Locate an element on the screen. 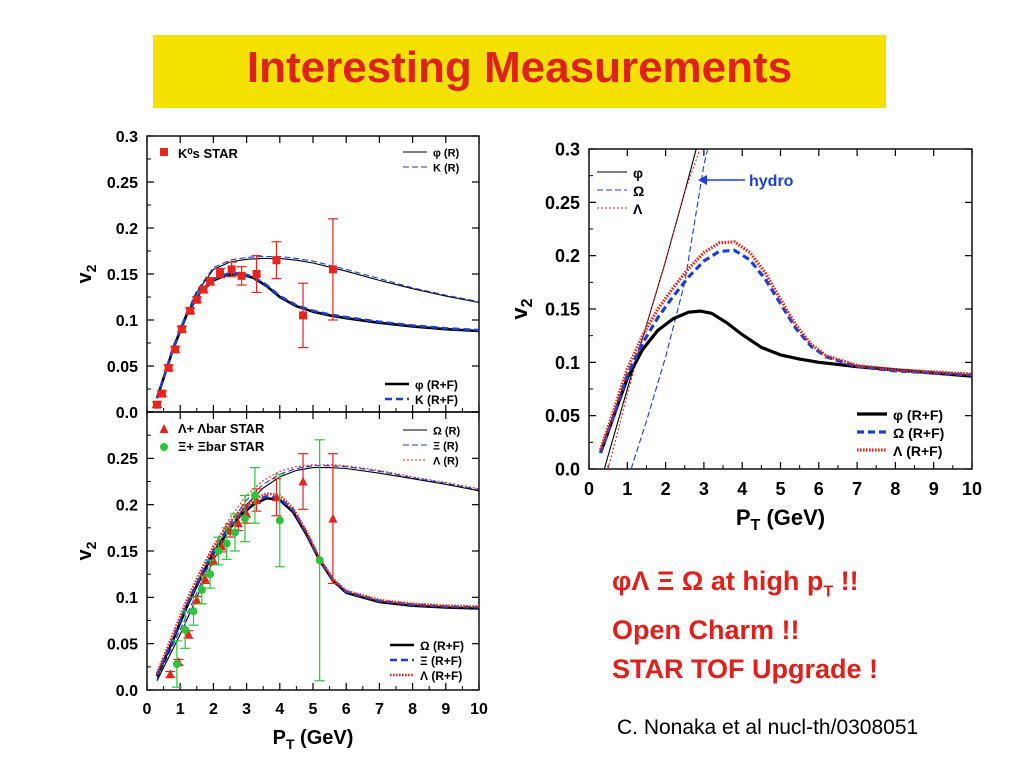 Image resolution: width=1024 pixels, height=768 pixels. legend-line-label: Λ (R) is located at coordinates (446, 462).